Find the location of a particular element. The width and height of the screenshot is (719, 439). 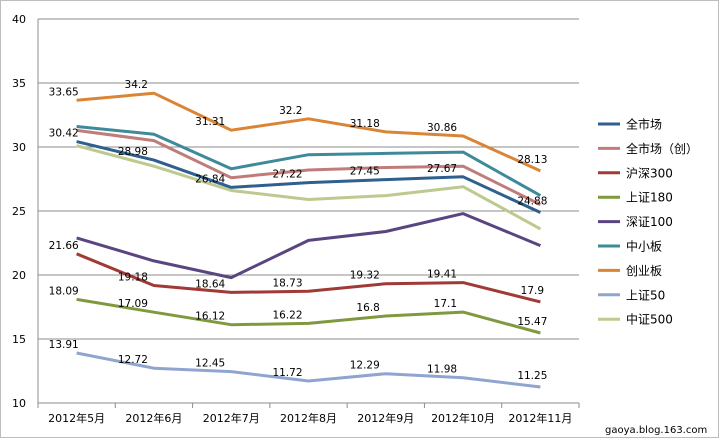

data-label: 18.09 is located at coordinates (64, 291).